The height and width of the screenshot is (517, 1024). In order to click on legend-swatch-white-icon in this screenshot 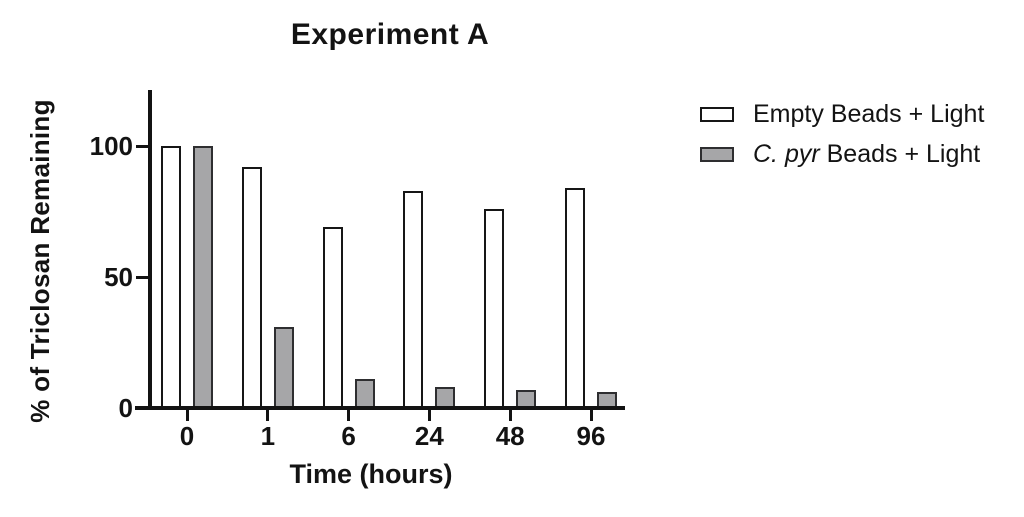, I will do `click(717, 114)`.